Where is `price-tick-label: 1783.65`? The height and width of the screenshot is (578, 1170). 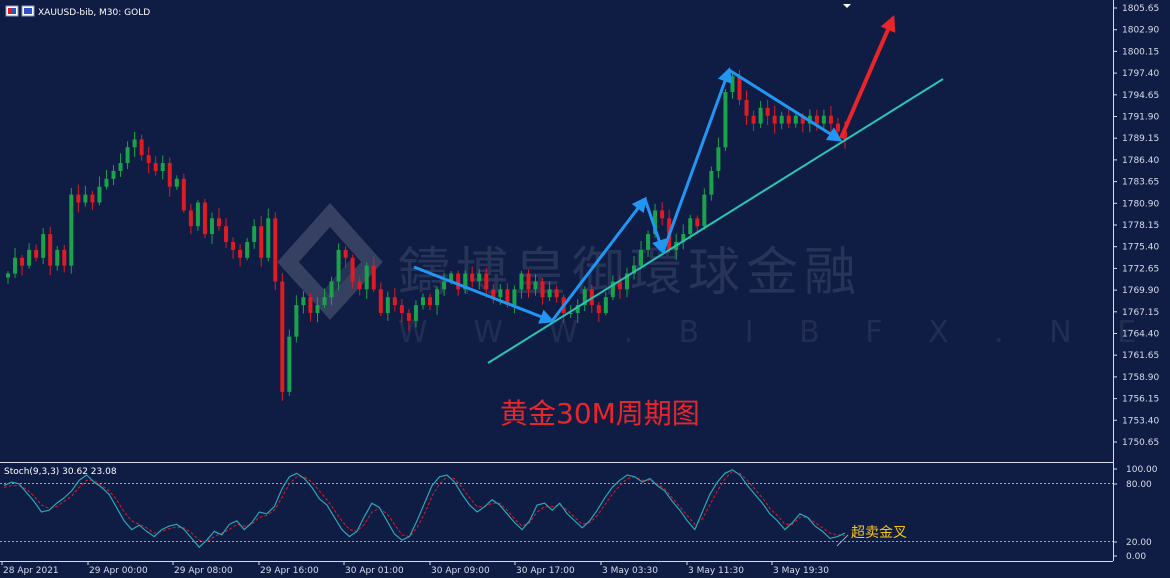
price-tick-label: 1783.65 is located at coordinates (1140, 183).